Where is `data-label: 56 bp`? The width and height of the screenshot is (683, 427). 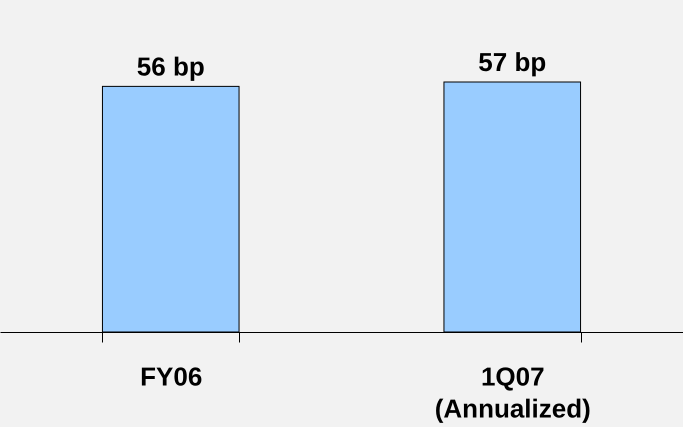 data-label: 56 bp is located at coordinates (170, 66).